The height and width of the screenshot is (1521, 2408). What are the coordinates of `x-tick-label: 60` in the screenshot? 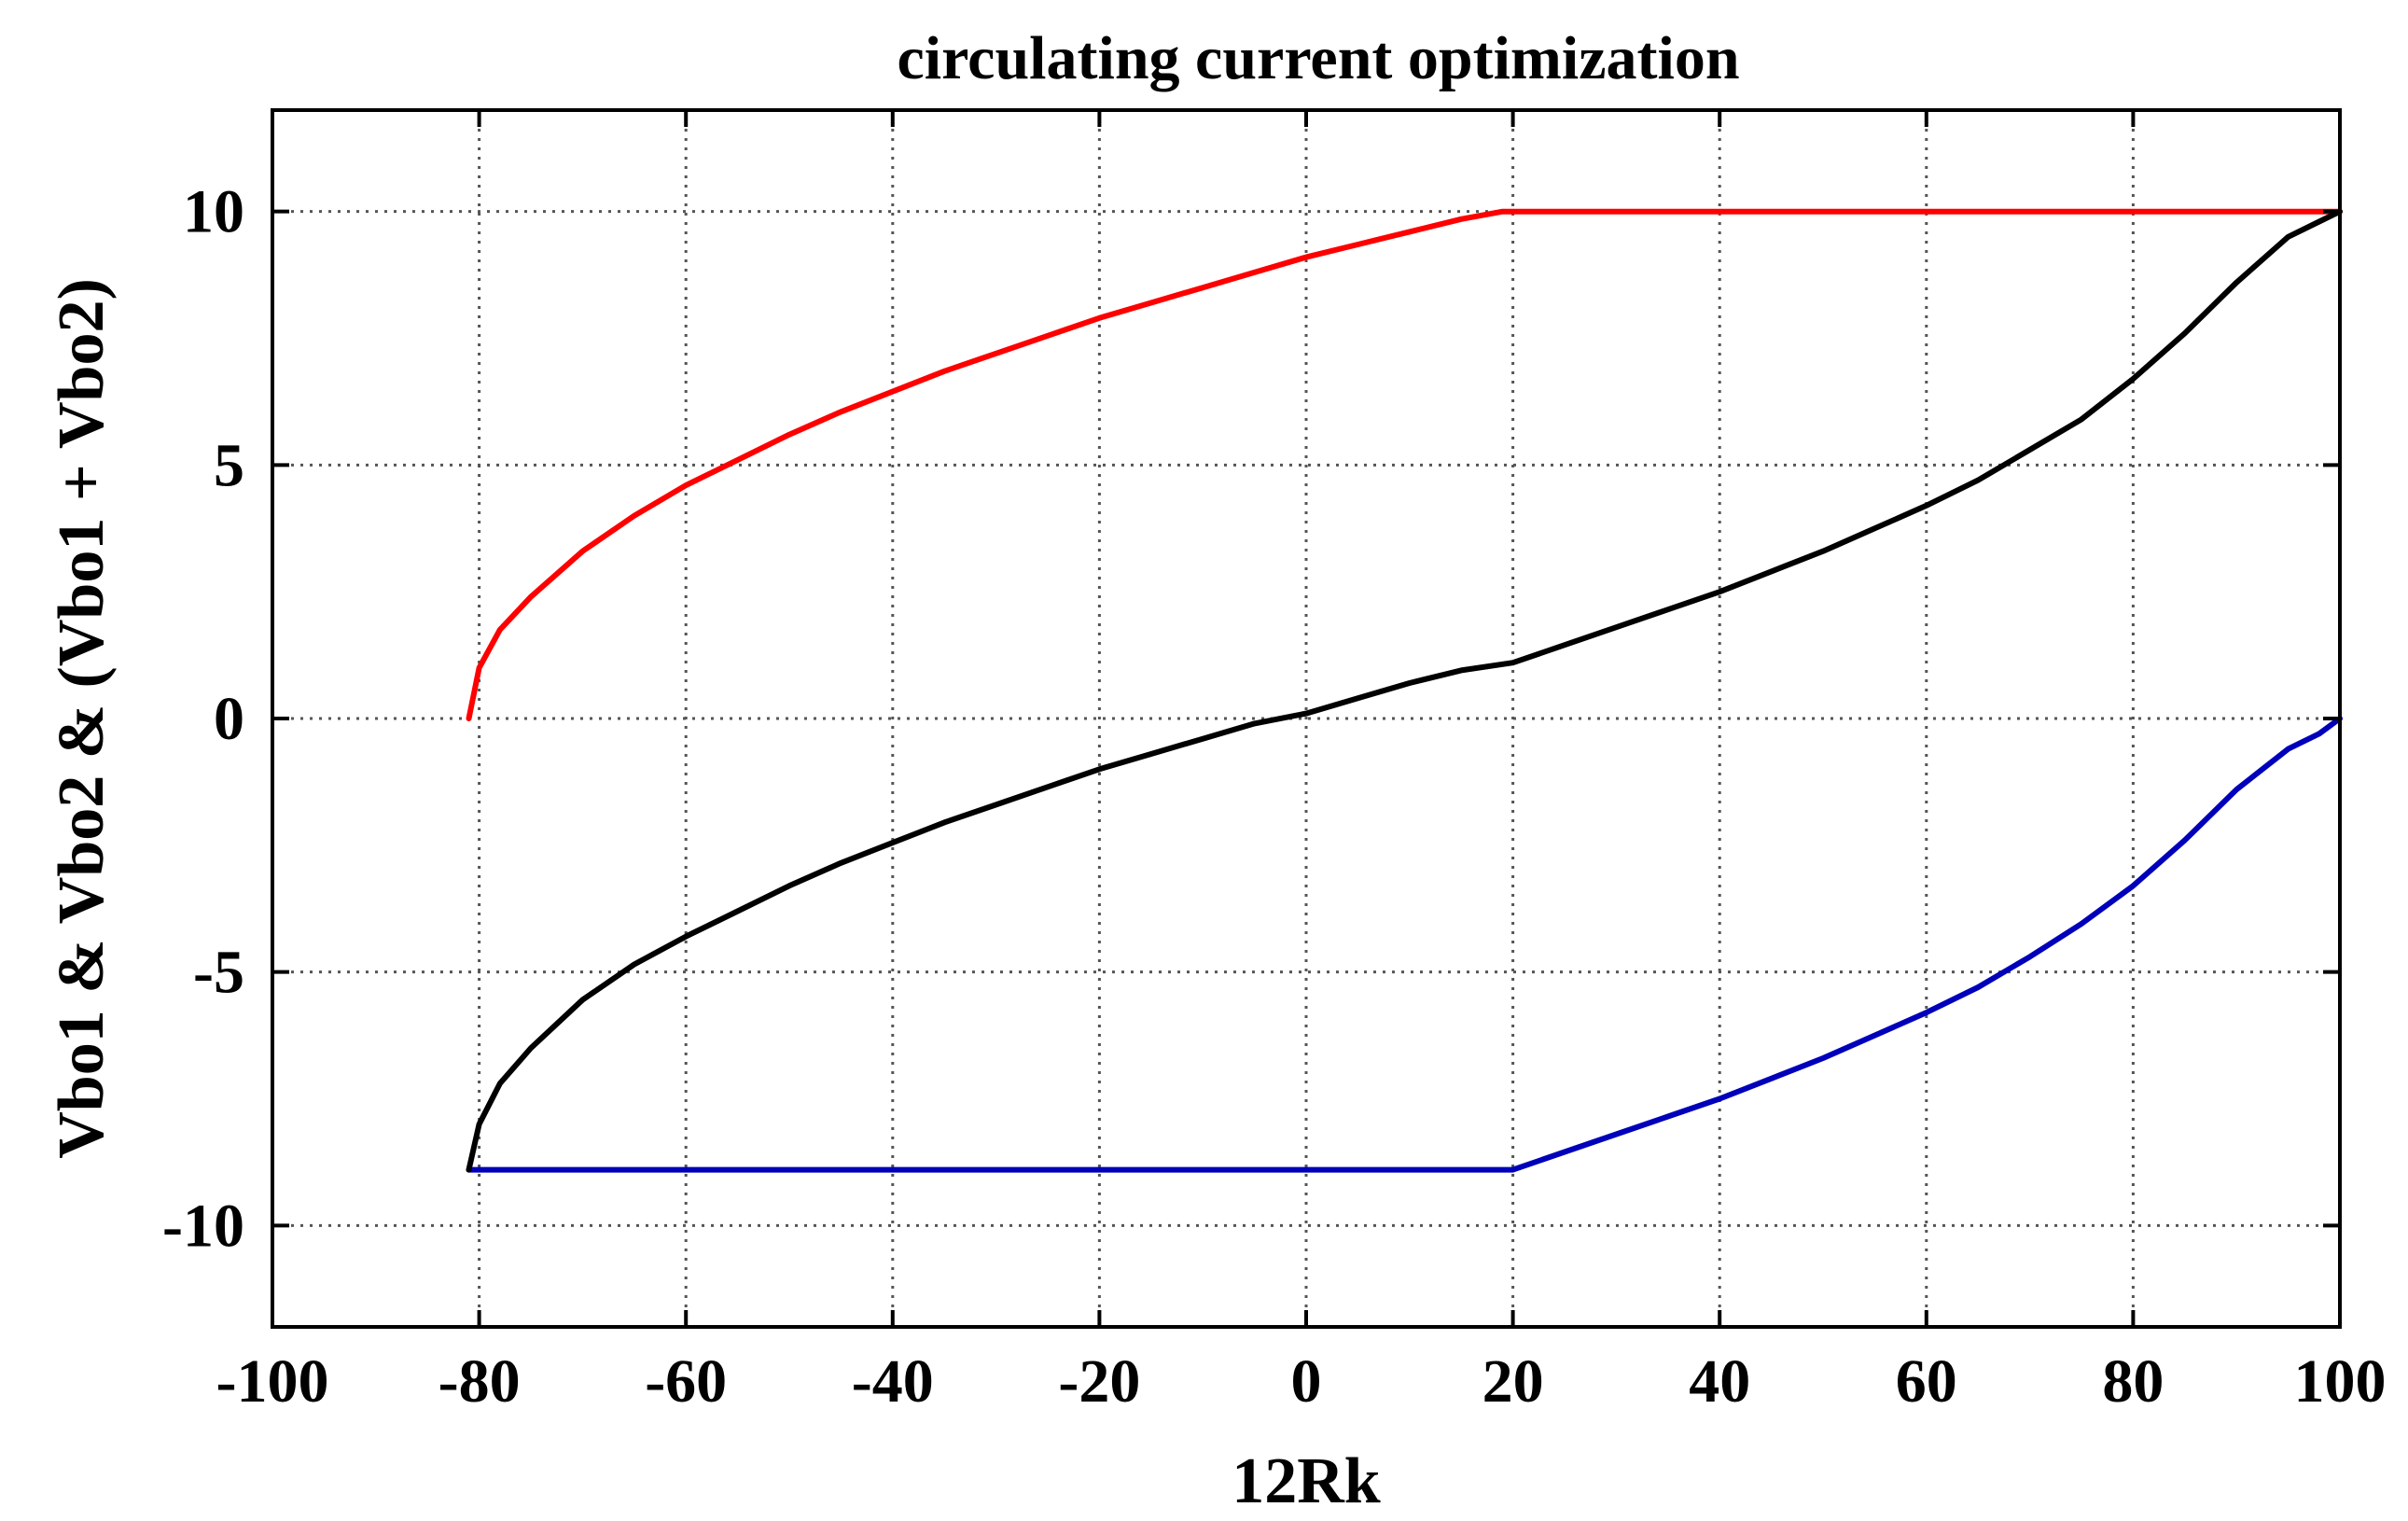 It's located at (1927, 1382).